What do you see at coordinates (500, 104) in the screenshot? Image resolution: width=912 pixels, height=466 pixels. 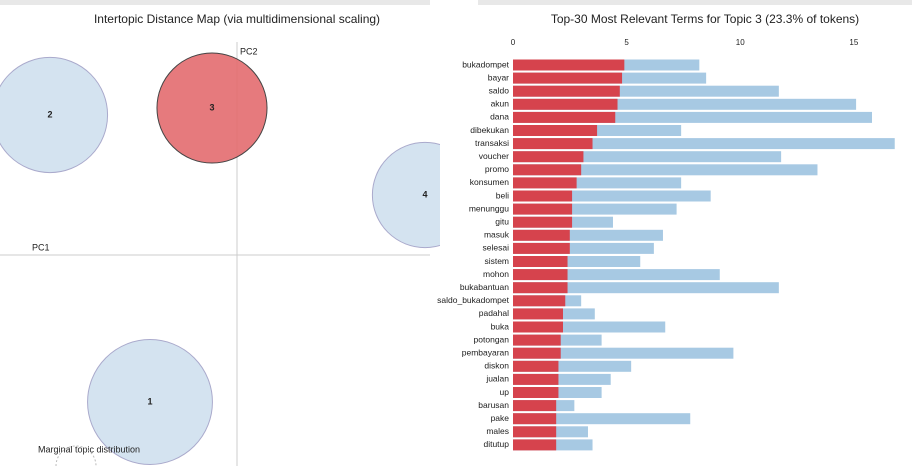 I see `term-label: akun` at bounding box center [500, 104].